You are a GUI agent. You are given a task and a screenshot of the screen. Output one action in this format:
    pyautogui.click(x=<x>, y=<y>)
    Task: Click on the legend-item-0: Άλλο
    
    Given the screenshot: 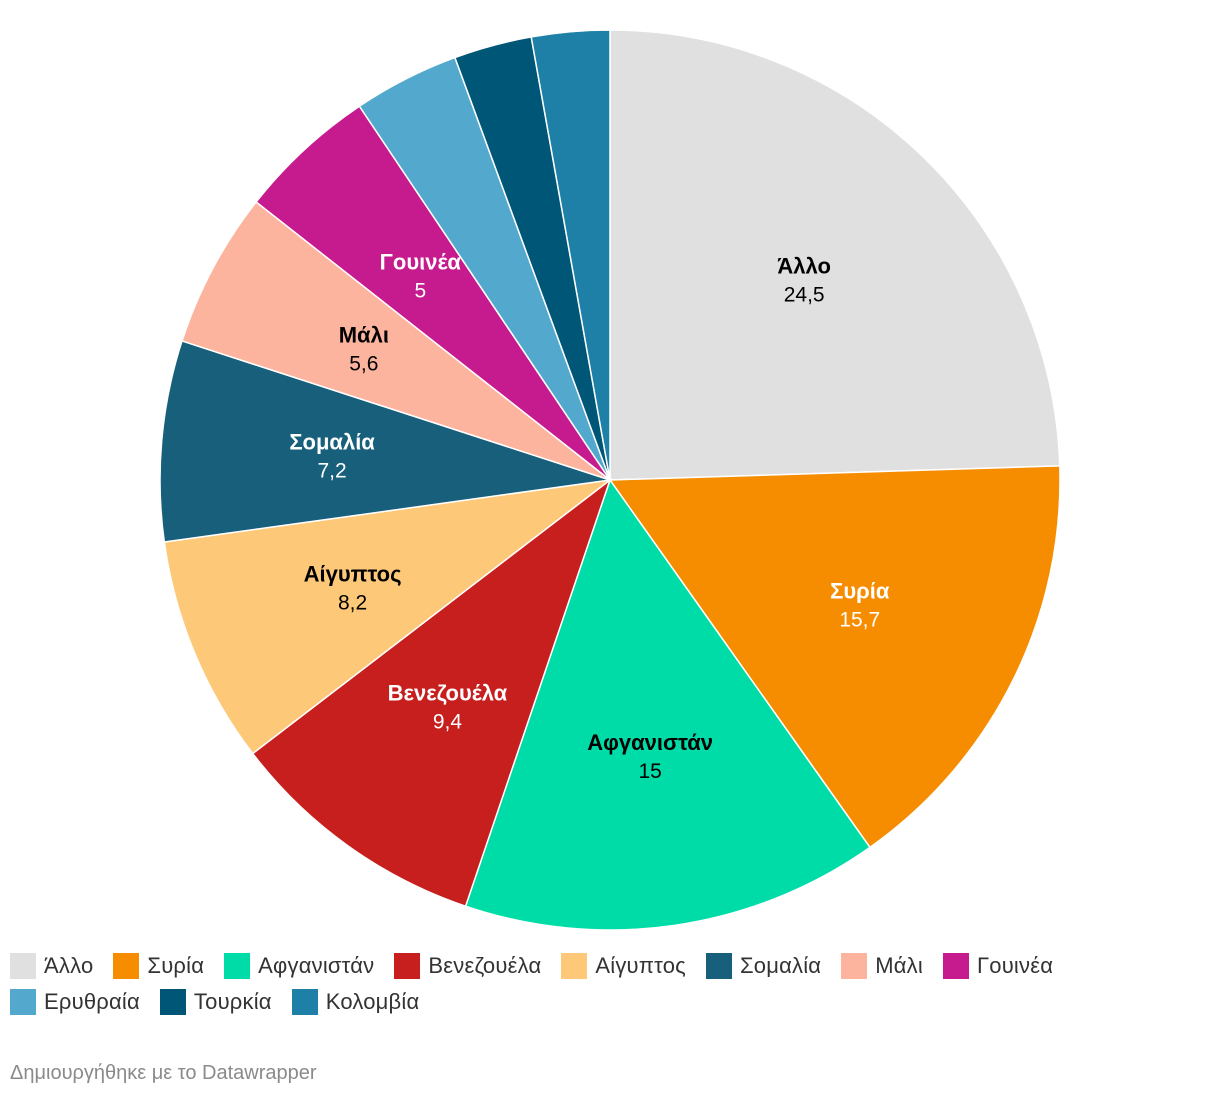 What is the action you would take?
    pyautogui.click(x=51, y=966)
    